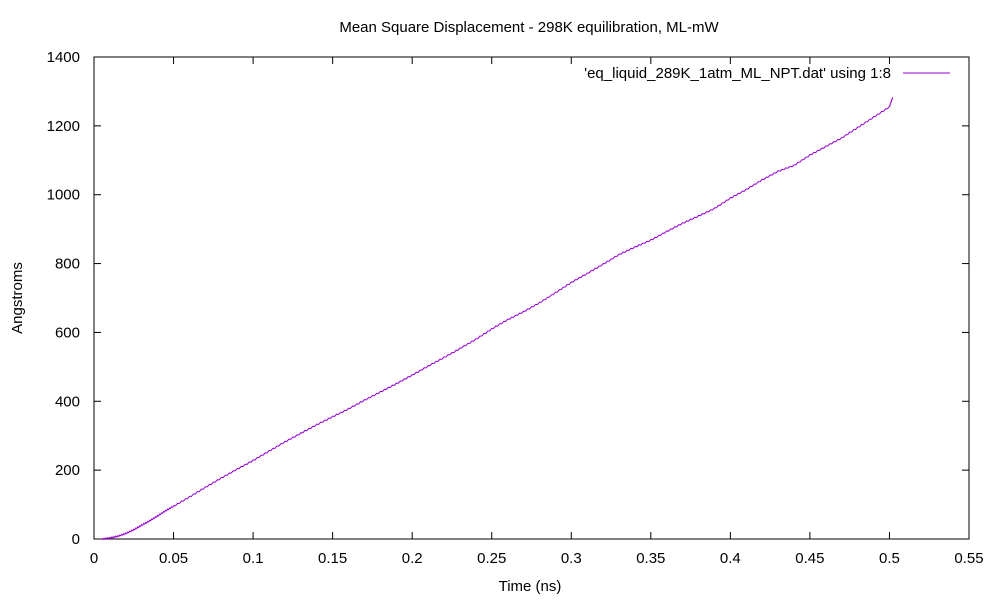 The width and height of the screenshot is (1000, 600). I want to click on x-tick-label: 0.3, so click(571, 558).